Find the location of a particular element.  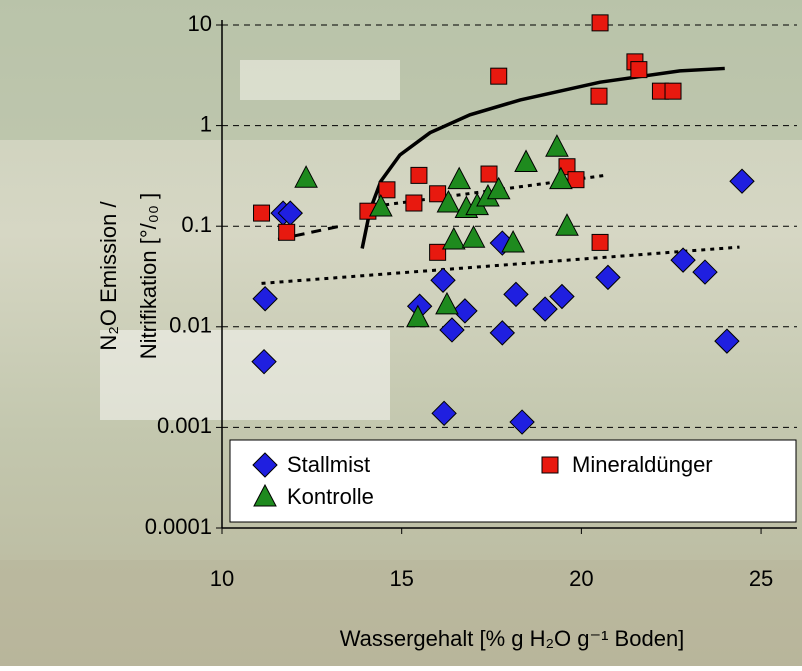

y-tick-label: 0.01 is located at coordinates (190, 325).